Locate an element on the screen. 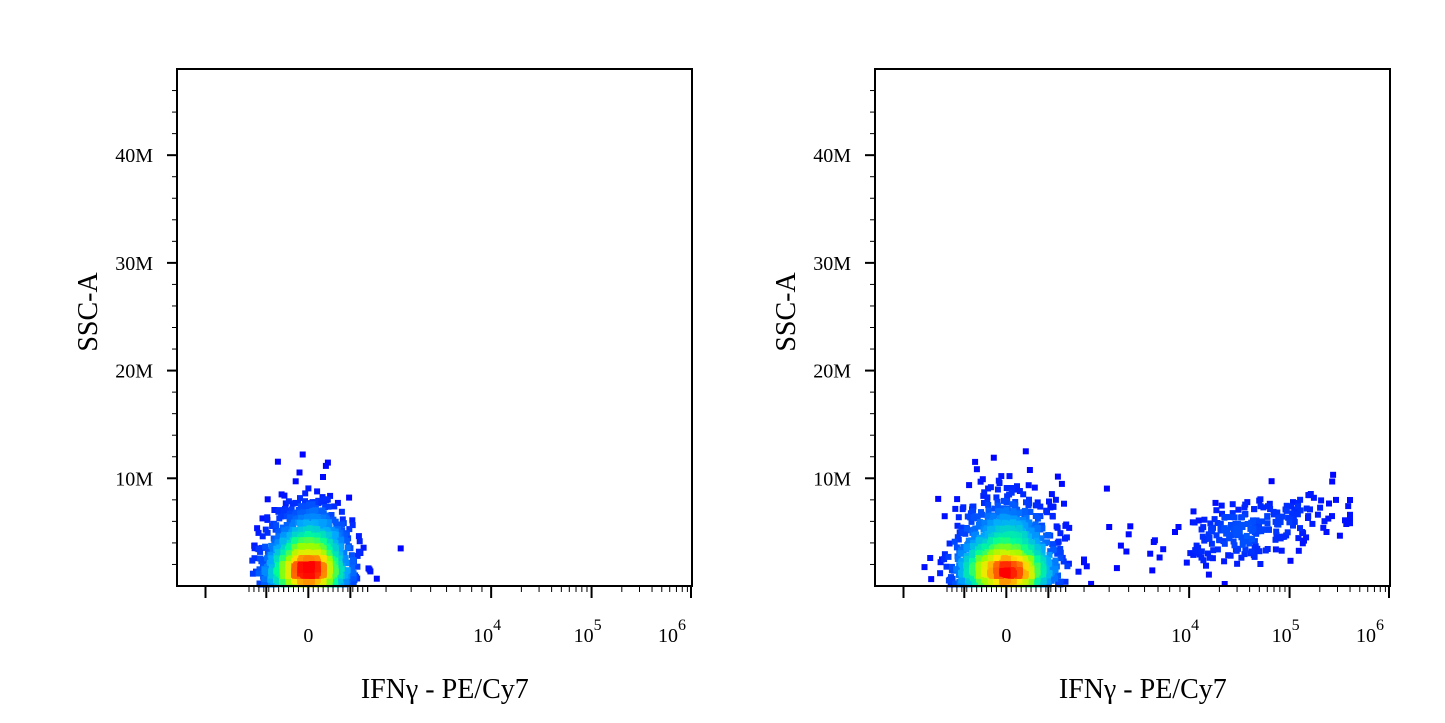 The height and width of the screenshot is (723, 1445). x-tick-label: 10⁶ is located at coordinates (672, 632).